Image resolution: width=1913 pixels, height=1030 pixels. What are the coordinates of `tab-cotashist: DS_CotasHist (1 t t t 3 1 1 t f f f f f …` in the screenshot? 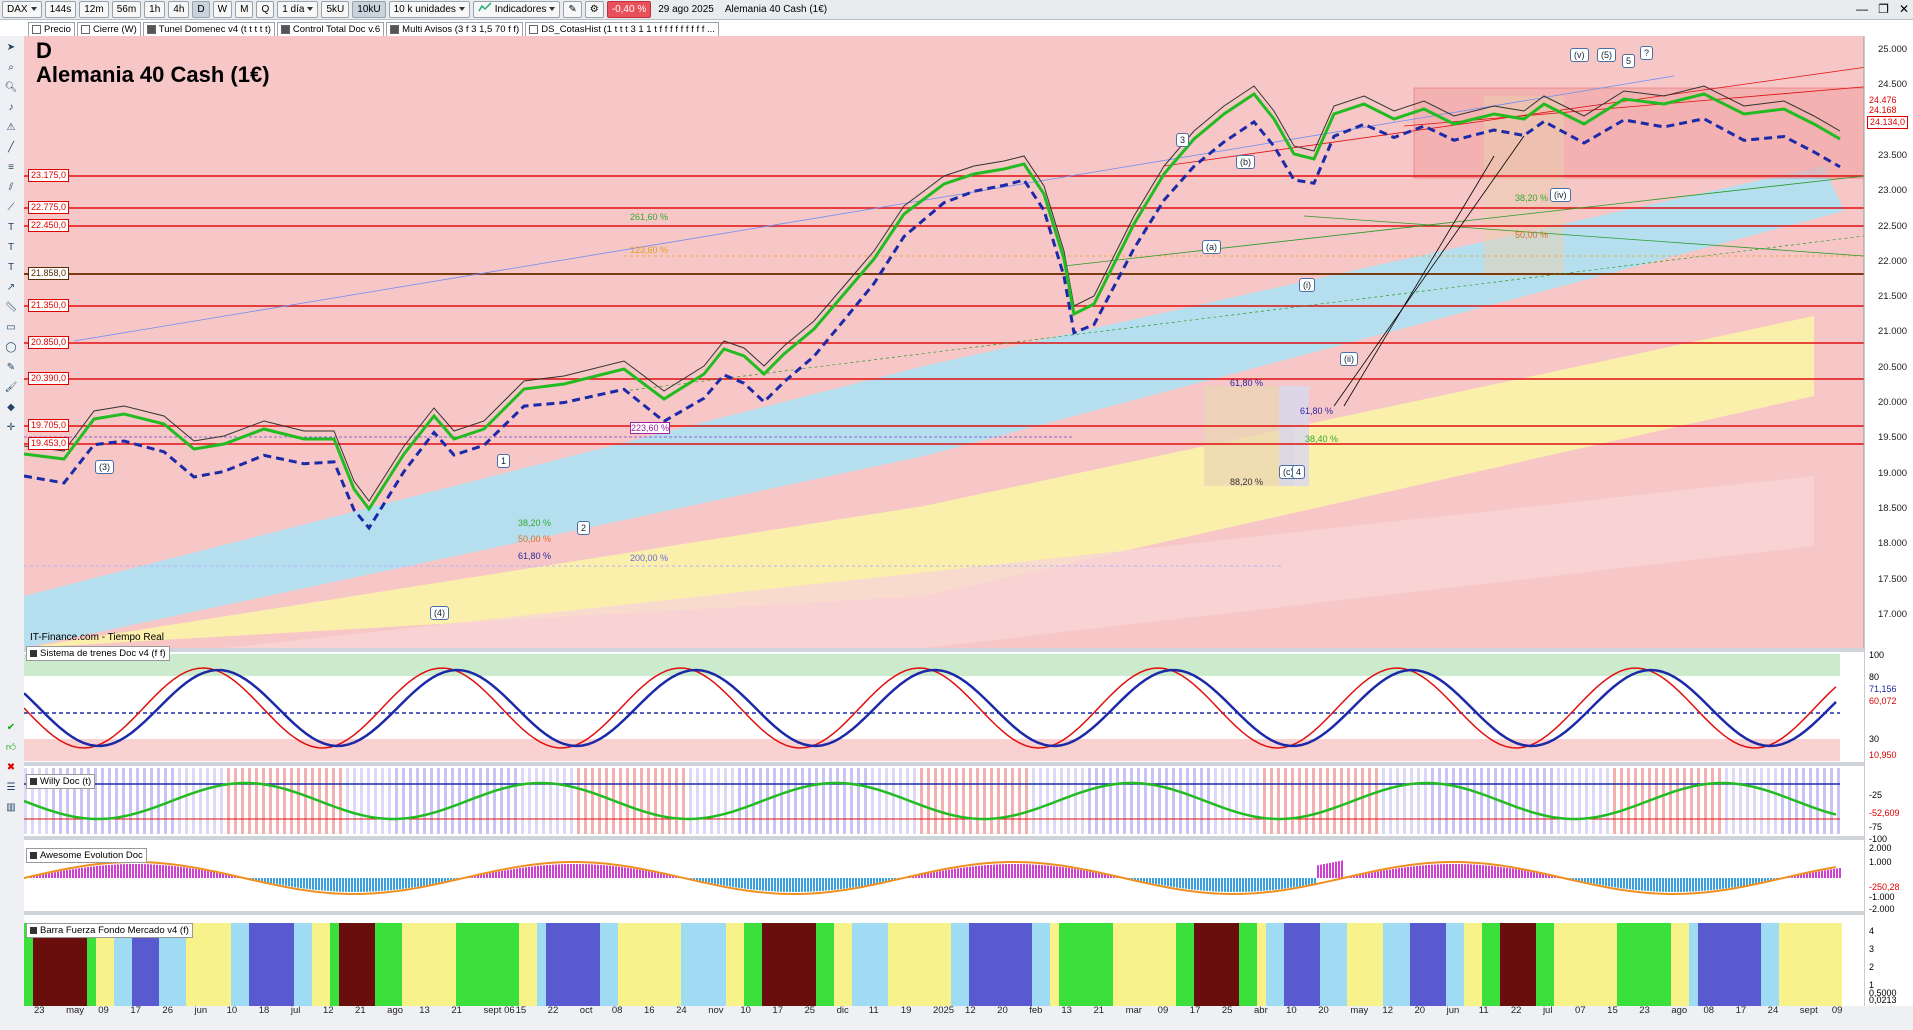 It's located at (622, 29).